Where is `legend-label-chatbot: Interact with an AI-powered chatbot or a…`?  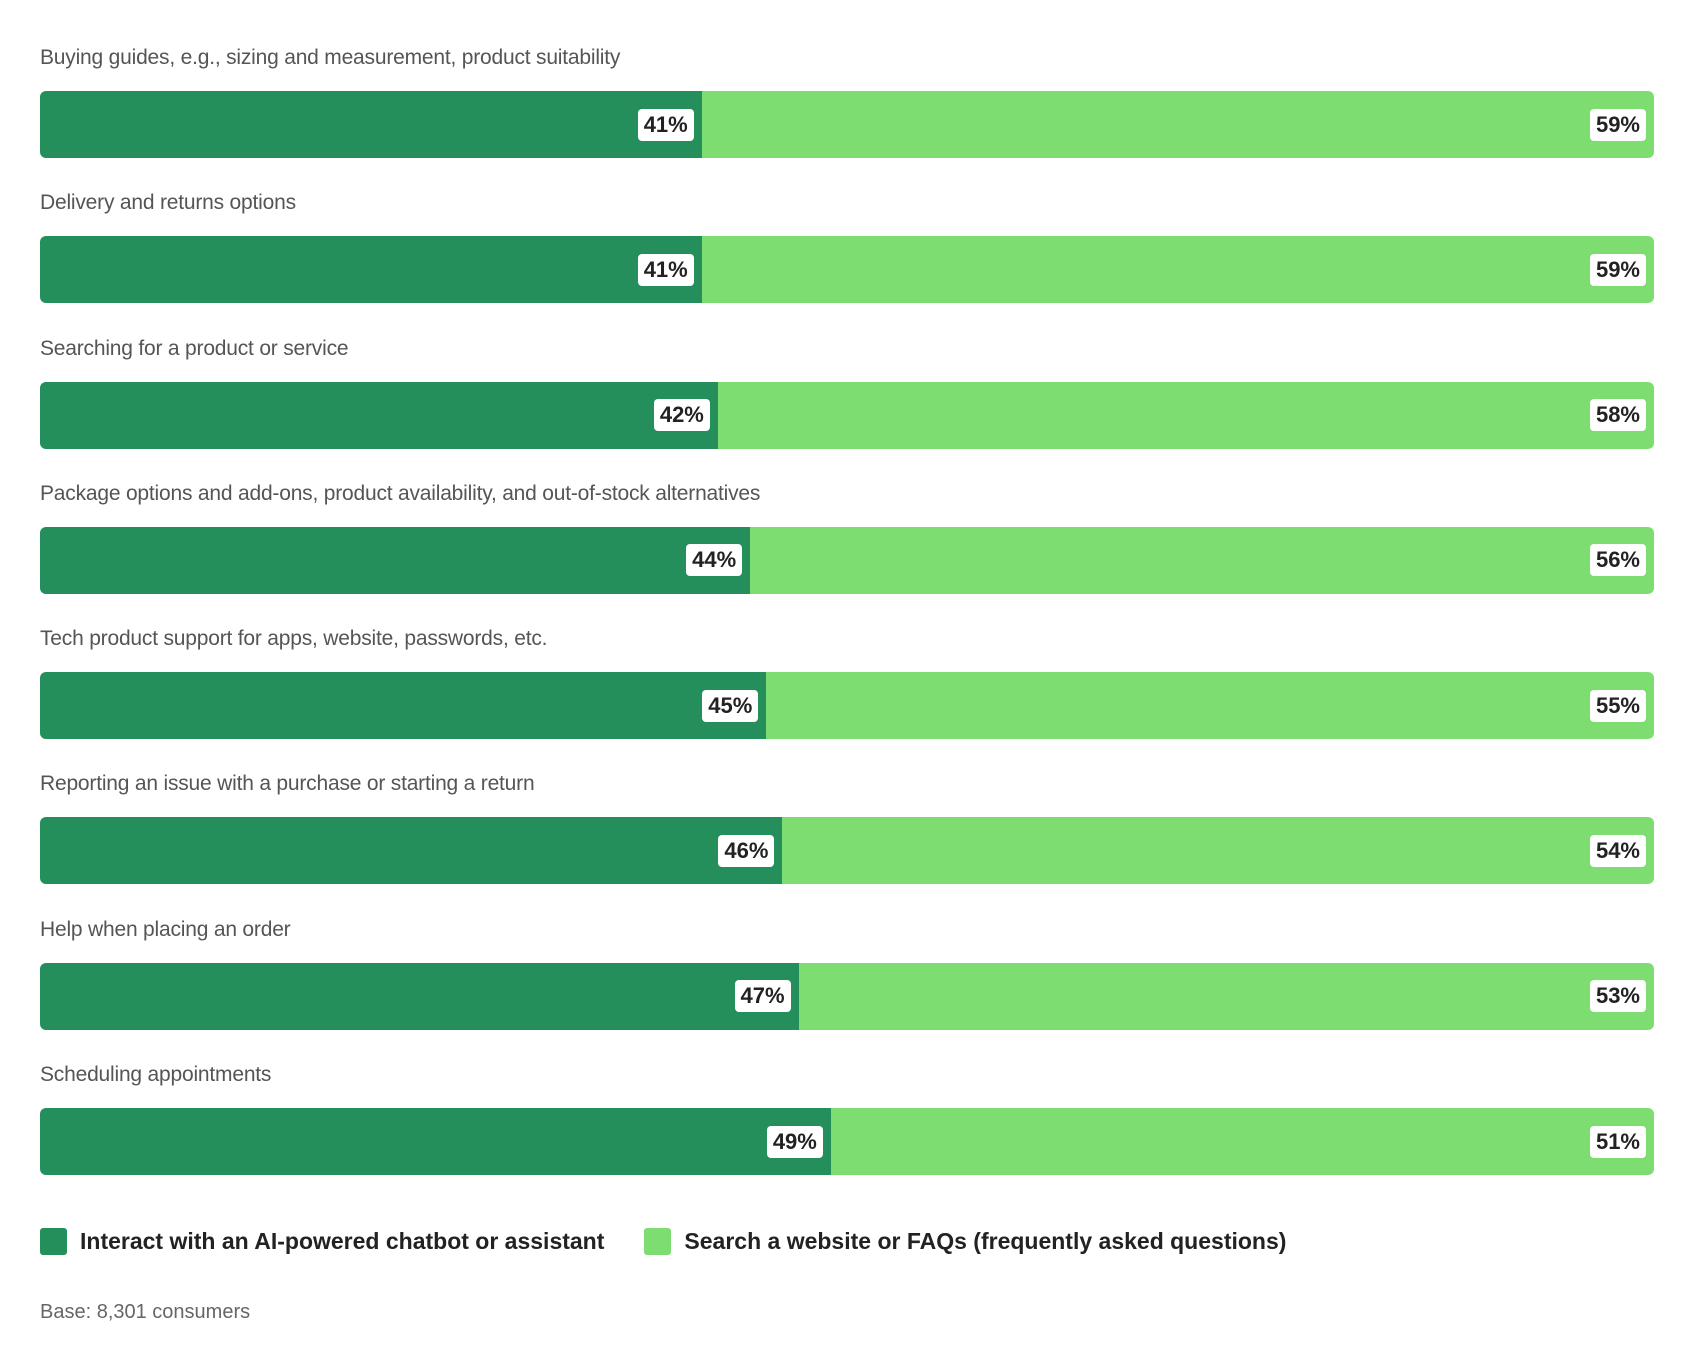 legend-label-chatbot: Interact with an AI-powered chatbot or a… is located at coordinates (342, 1241).